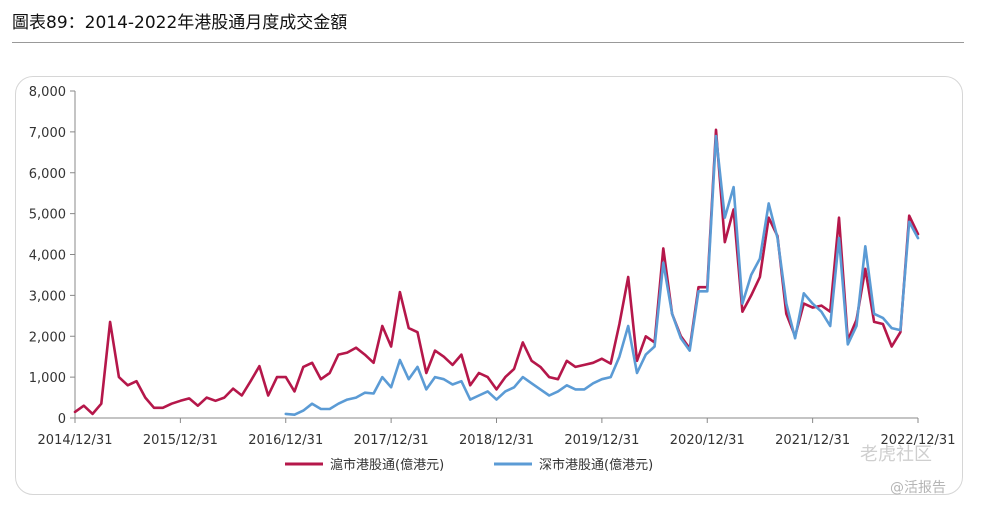  I want to click on x-tick-label: 2014/12/31, so click(75, 440).